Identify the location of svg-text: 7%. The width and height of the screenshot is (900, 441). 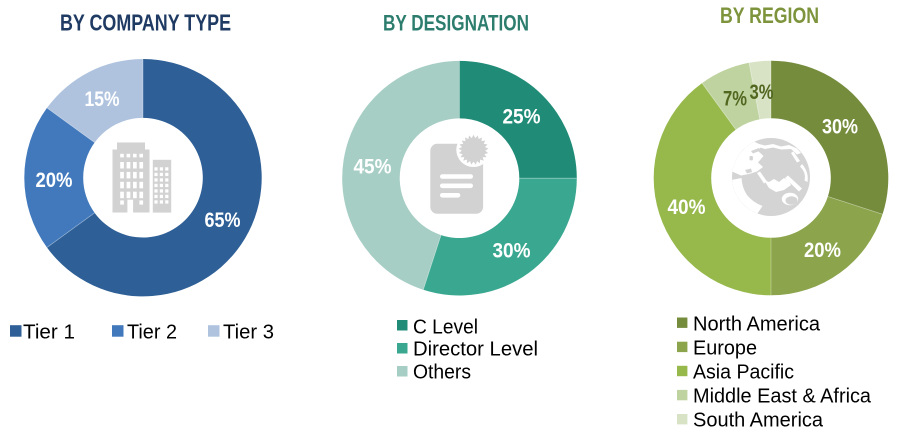
(735, 99).